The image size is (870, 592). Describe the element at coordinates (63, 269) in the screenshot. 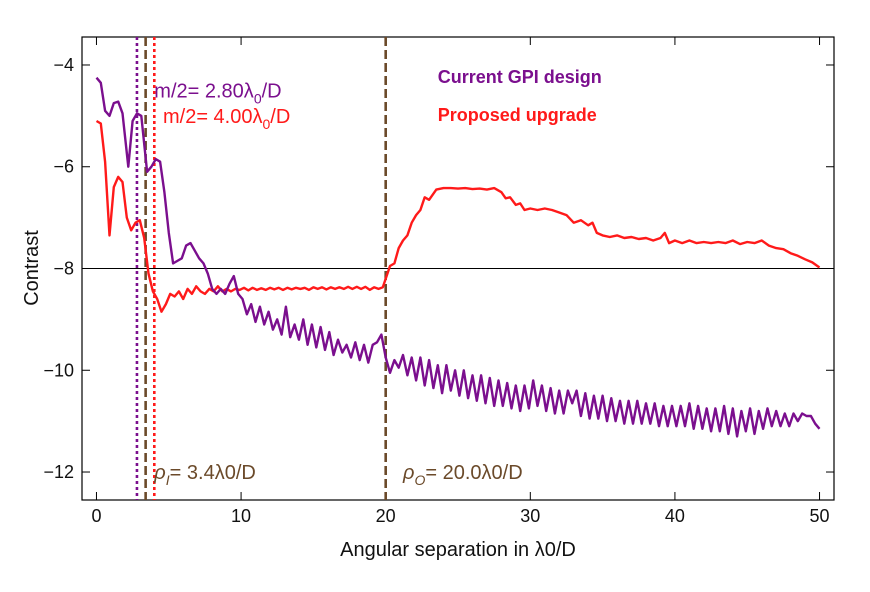

I see `y-tick-label-minus8: −8` at that location.